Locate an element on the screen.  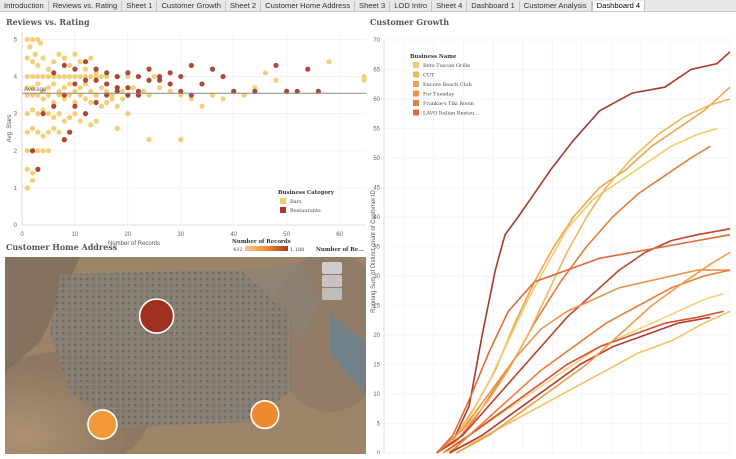
sheet-tab-sheet-3: Sheet 3 is located at coordinates (373, 6).